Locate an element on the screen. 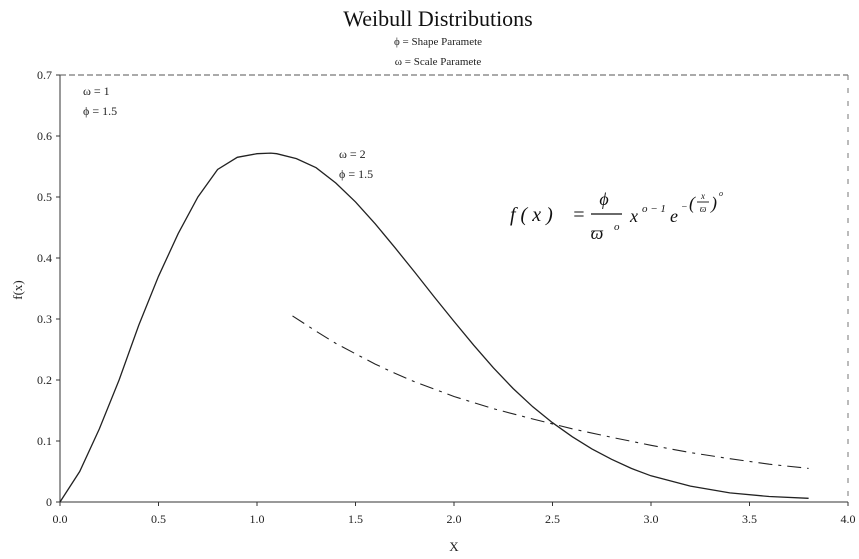 The width and height of the screenshot is (859, 559). weibull-formula: f ( x ) = ϕ ϖ ο x ο − 1 e − ( x ϖ ) ο is located at coordinates (616, 216).